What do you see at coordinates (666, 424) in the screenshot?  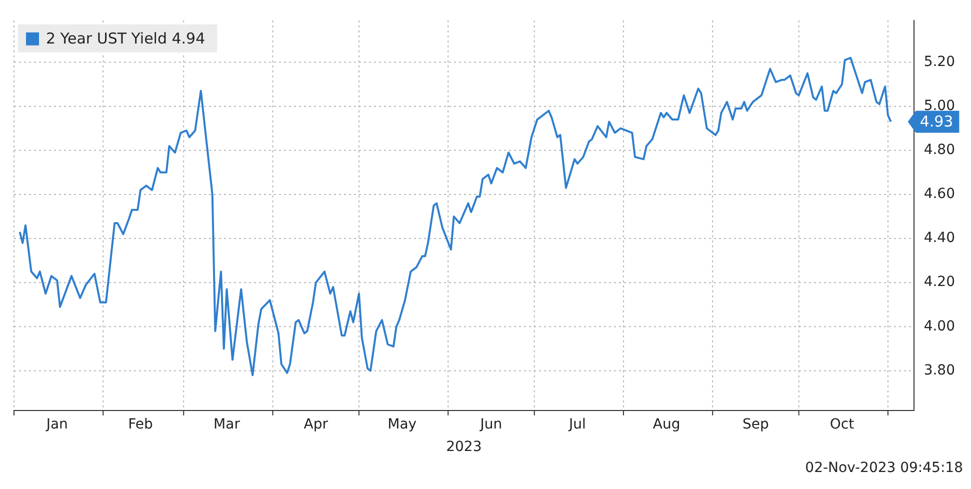 I see `x-tick-label: Aug` at bounding box center [666, 424].